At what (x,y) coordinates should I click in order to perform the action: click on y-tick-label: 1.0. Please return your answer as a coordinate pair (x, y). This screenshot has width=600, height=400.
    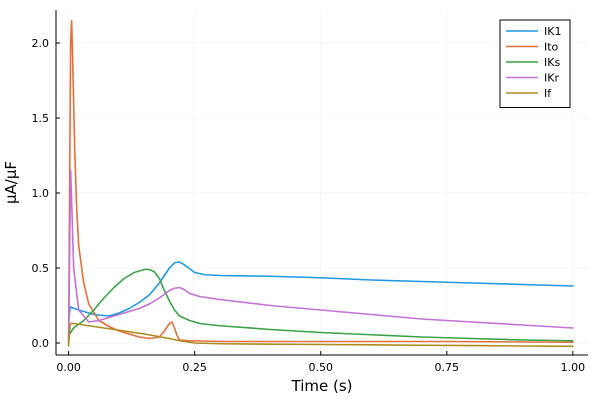
    Looking at the image, I should click on (41, 193).